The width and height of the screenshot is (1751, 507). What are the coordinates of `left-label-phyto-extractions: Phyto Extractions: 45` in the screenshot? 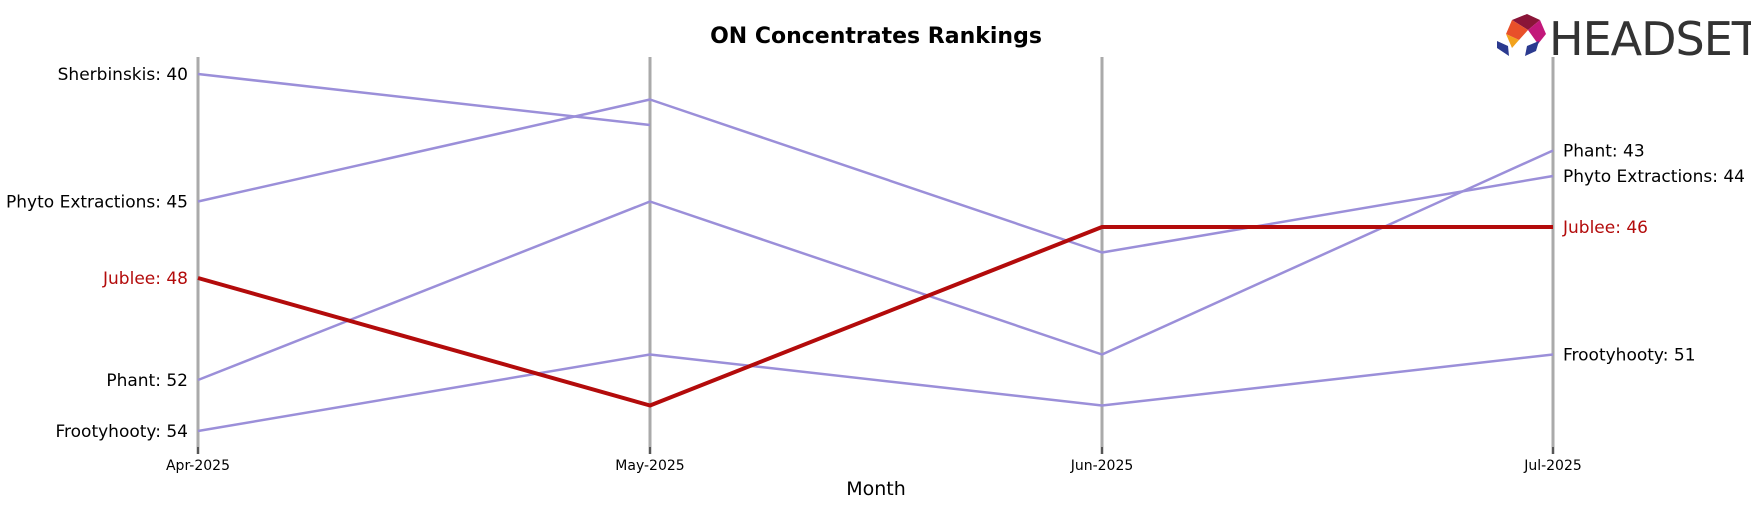 It's located at (97, 203).